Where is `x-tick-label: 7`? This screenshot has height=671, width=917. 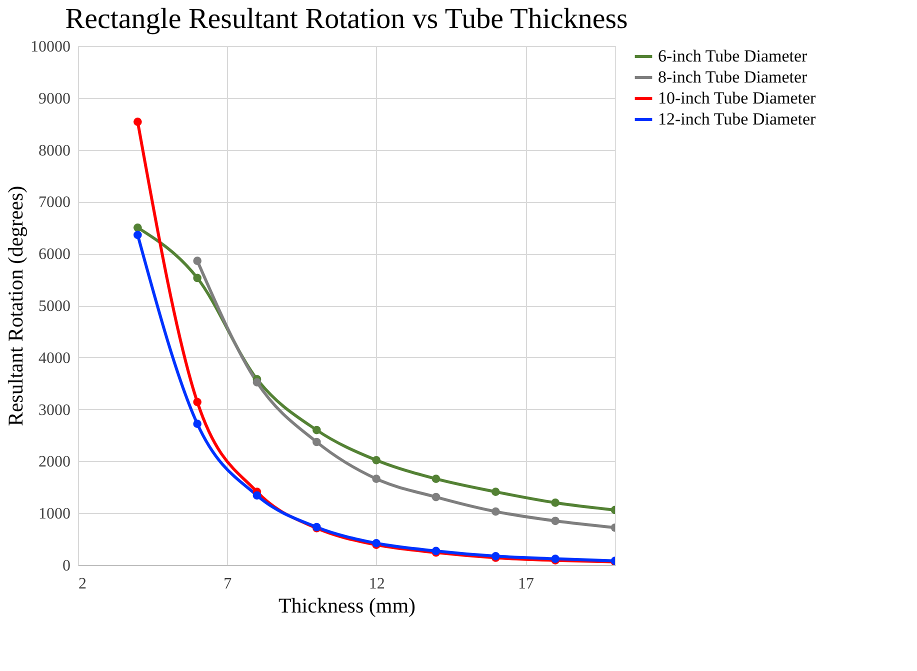 x-tick-label: 7 is located at coordinates (228, 584).